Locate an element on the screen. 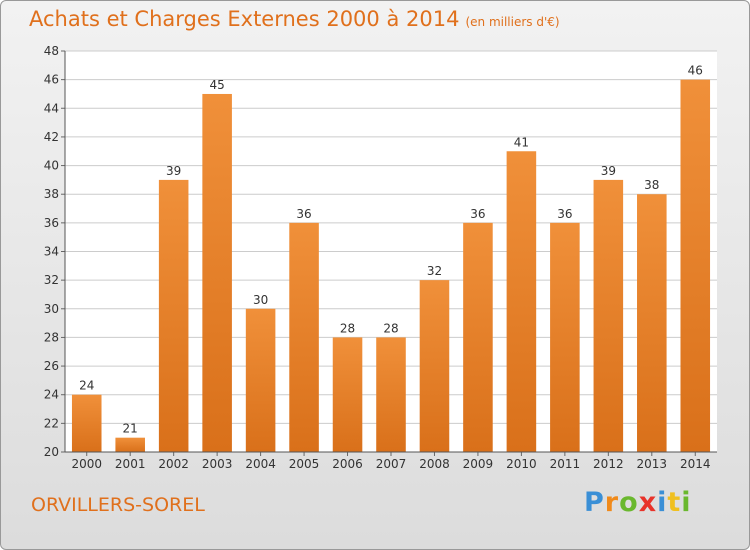 This screenshot has height=550, width=750. bar-value-label: 32 is located at coordinates (434, 271).